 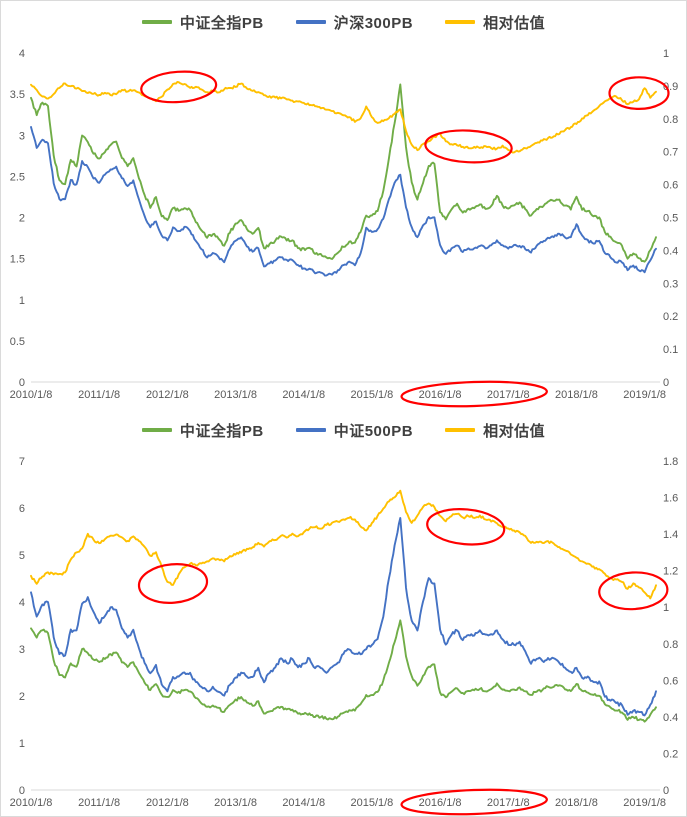 What do you see at coordinates (22, 509) in the screenshot?
I see `left-axis-tick-label: 6` at bounding box center [22, 509].